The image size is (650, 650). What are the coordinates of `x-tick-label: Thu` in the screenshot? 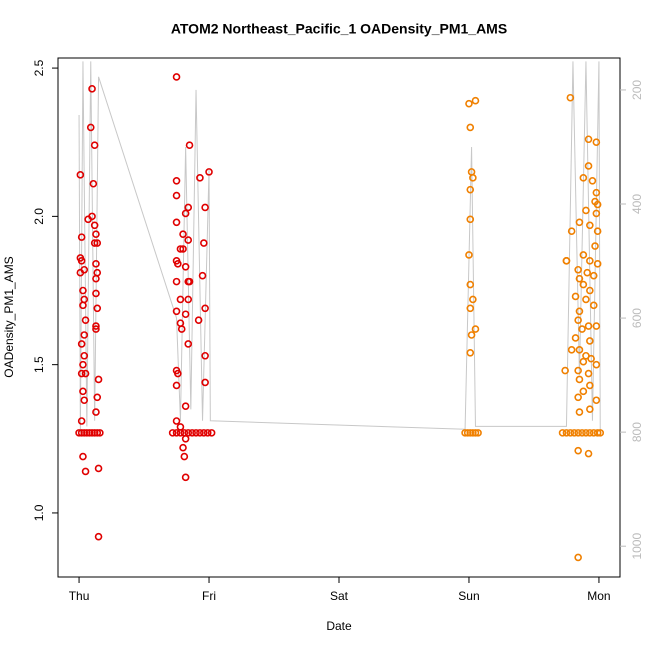 It's located at (79, 596).